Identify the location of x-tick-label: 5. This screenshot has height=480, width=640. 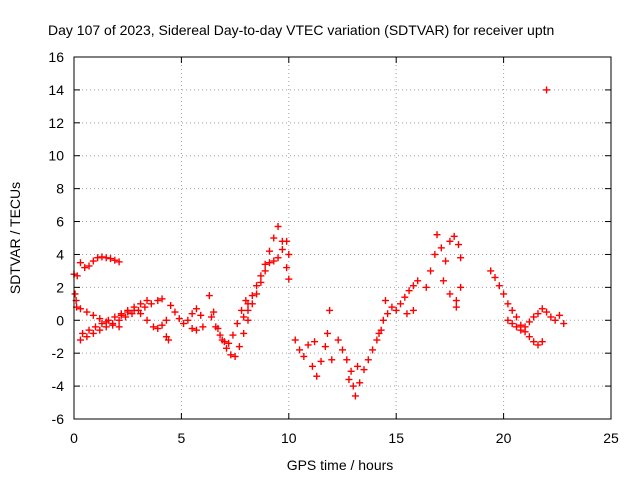
(182, 438).